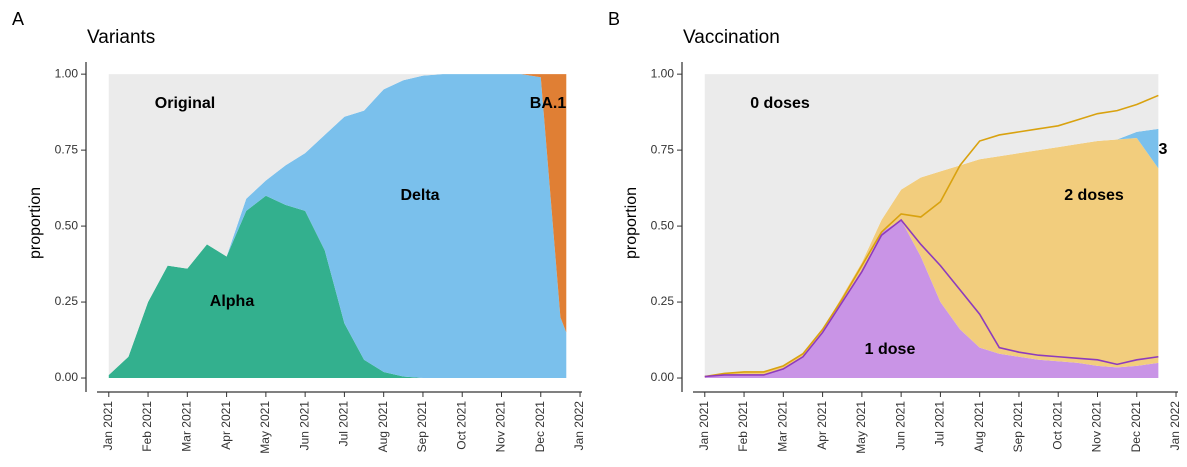 The image size is (1187, 467). What do you see at coordinates (121, 37) in the screenshot?
I see `chart-title: Variants` at bounding box center [121, 37].